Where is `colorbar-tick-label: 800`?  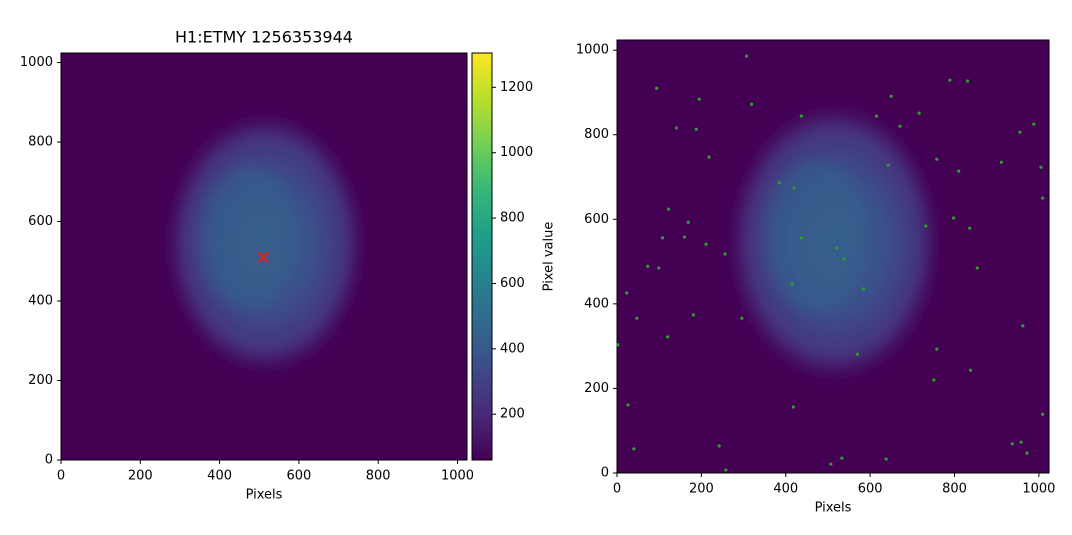 colorbar-tick-label: 800 is located at coordinates (512, 218).